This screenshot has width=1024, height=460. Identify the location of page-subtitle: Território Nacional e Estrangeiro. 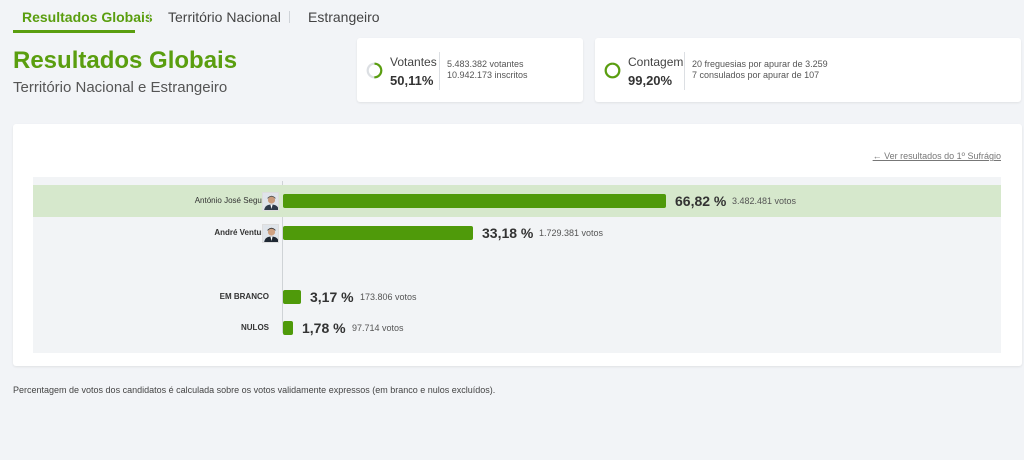
(120, 87).